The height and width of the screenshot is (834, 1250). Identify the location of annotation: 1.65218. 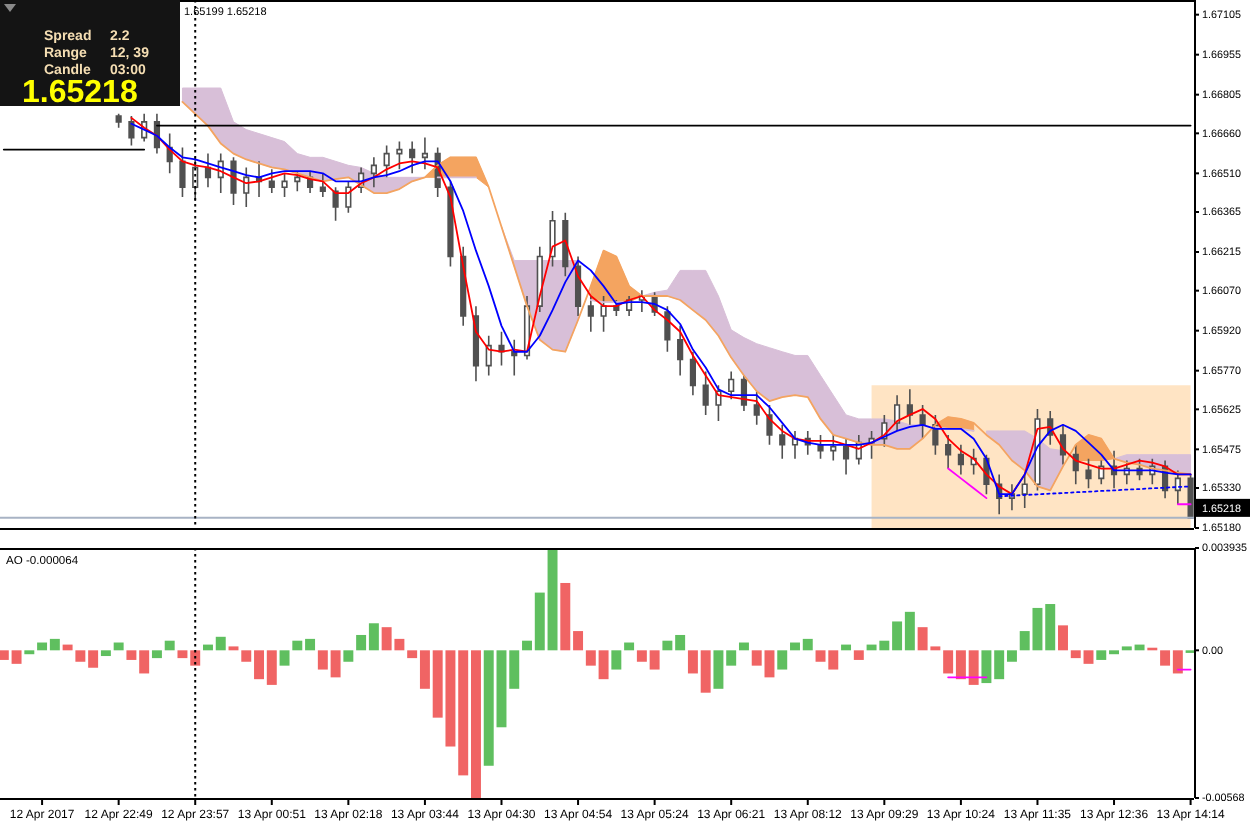
(80, 93).